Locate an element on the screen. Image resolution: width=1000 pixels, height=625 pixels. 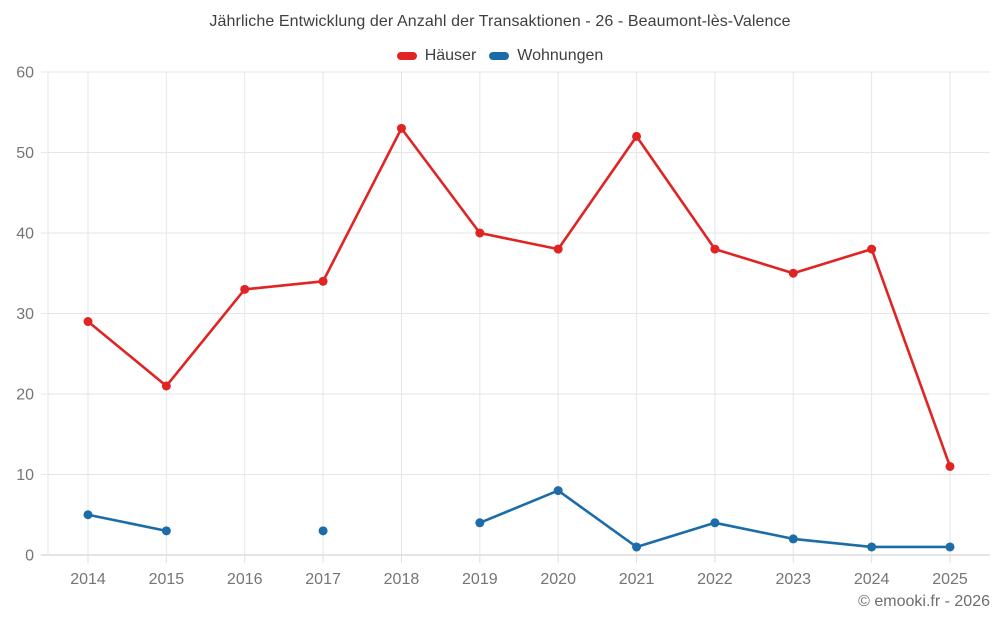
legend-swatch-wohnungen is located at coordinates (499, 56).